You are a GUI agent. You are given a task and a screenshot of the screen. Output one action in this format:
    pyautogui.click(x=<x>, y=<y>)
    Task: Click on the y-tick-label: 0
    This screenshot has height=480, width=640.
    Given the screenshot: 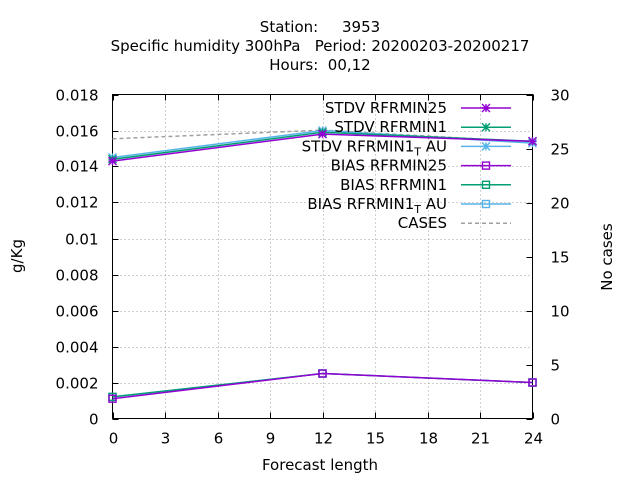 What is the action you would take?
    pyautogui.click(x=94, y=420)
    